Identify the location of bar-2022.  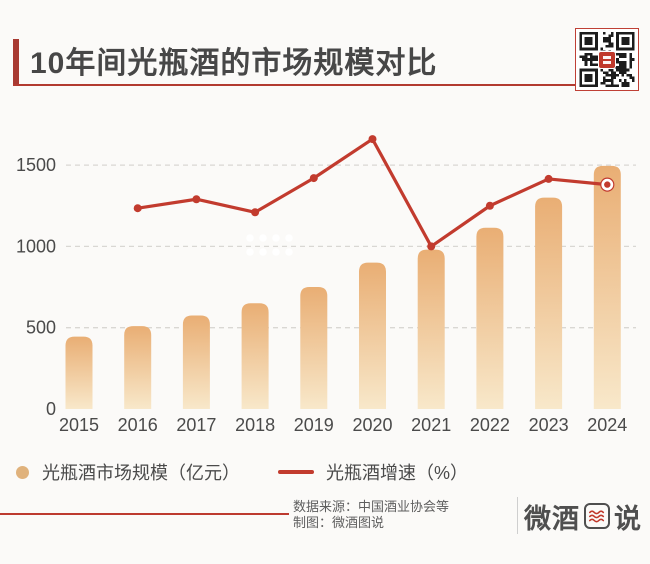
(490, 318).